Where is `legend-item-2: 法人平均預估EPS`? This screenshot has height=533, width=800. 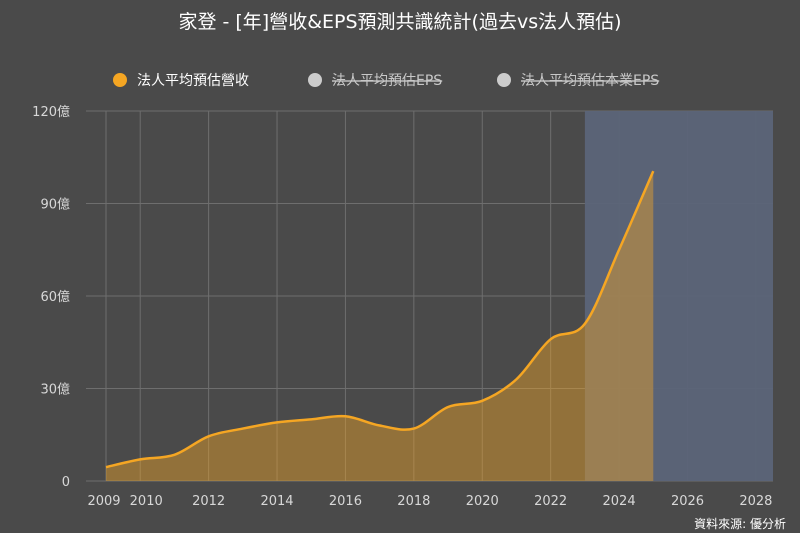
legend-item-2: 法人平均預估EPS is located at coordinates (375, 81).